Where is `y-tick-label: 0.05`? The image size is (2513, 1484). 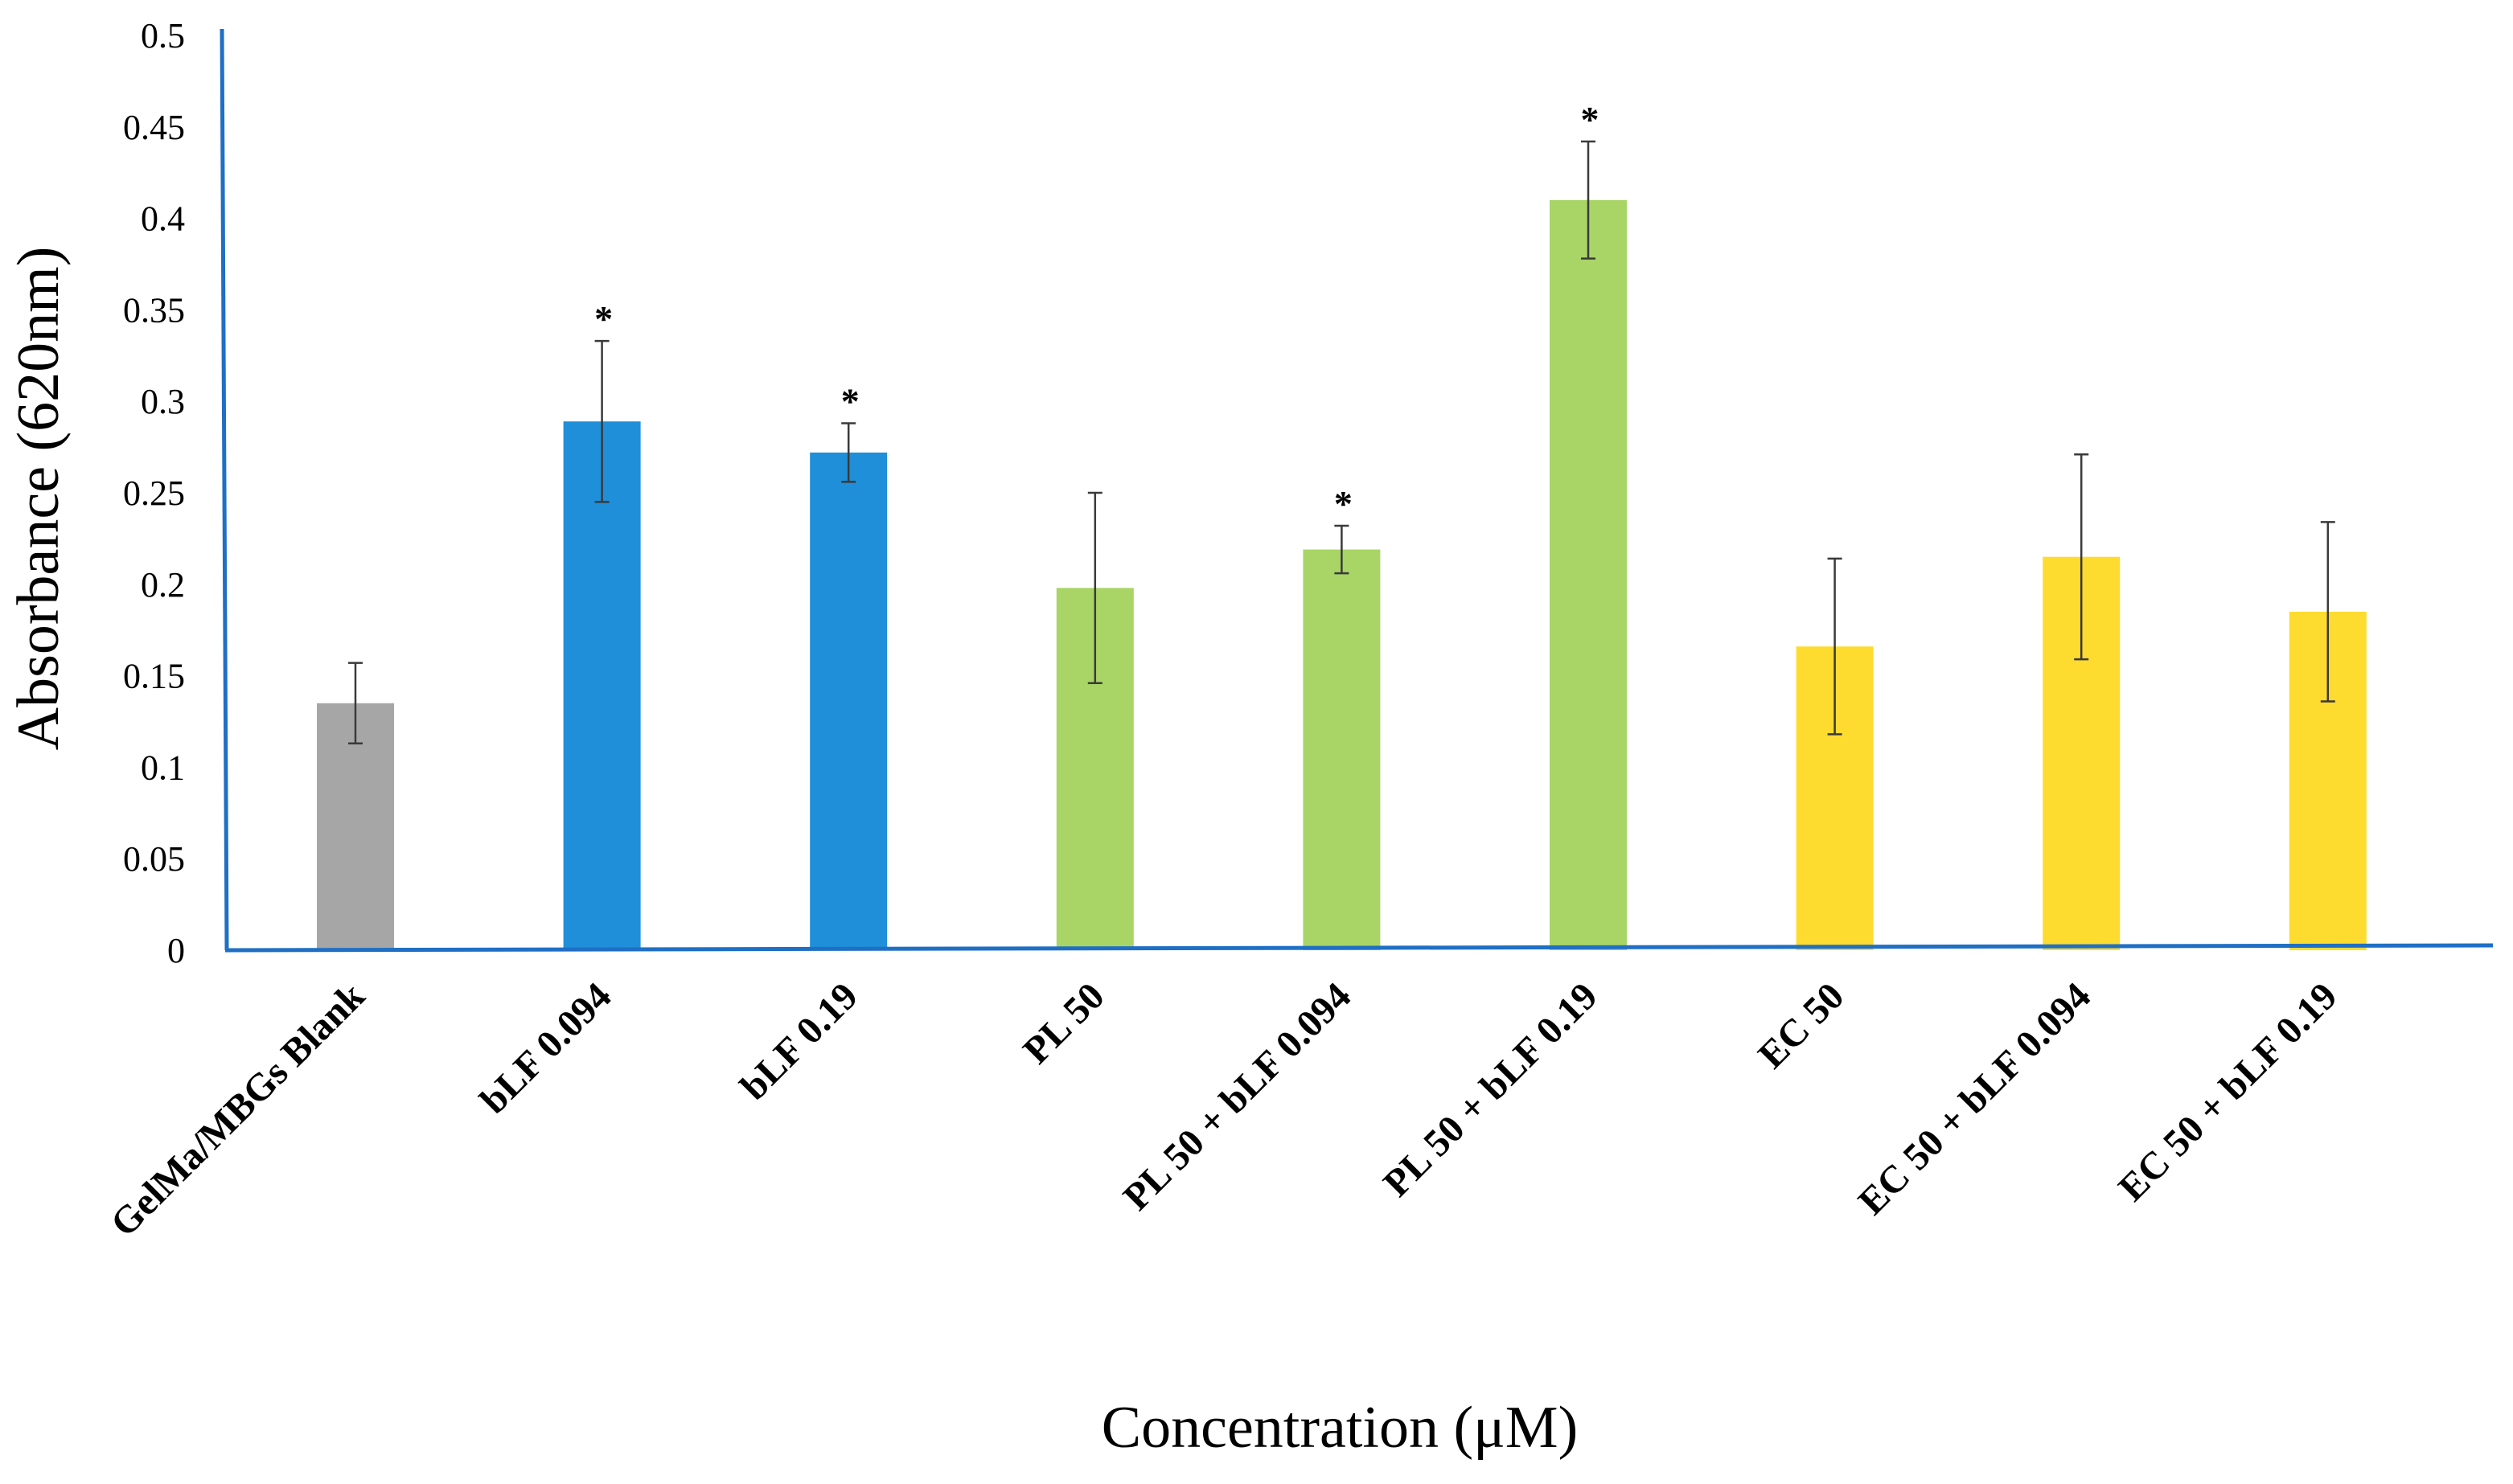
y-tick-label: 0.05 is located at coordinates (154, 859).